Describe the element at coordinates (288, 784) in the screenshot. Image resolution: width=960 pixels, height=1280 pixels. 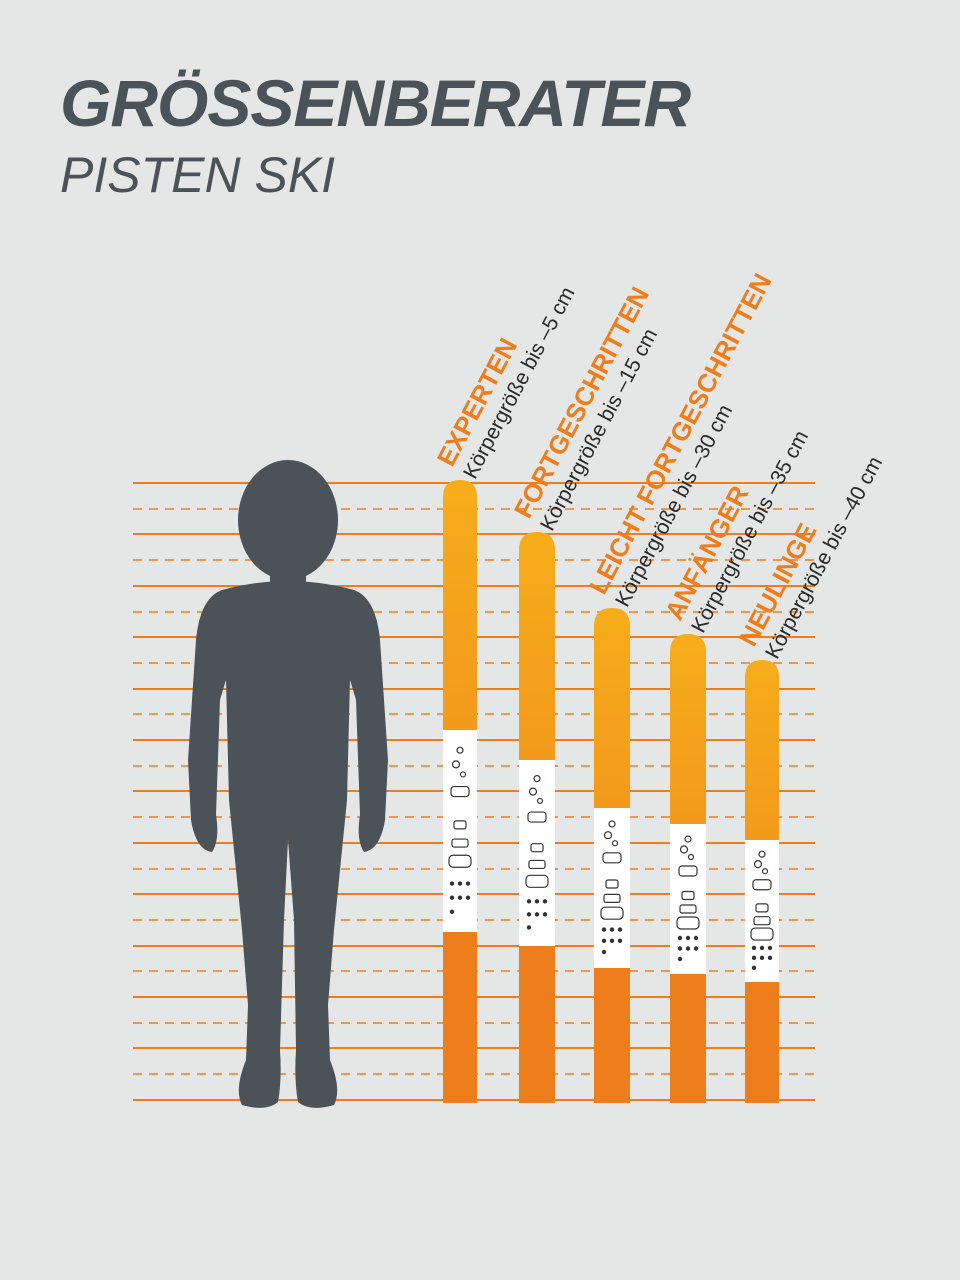
I see `person-silhouette` at that location.